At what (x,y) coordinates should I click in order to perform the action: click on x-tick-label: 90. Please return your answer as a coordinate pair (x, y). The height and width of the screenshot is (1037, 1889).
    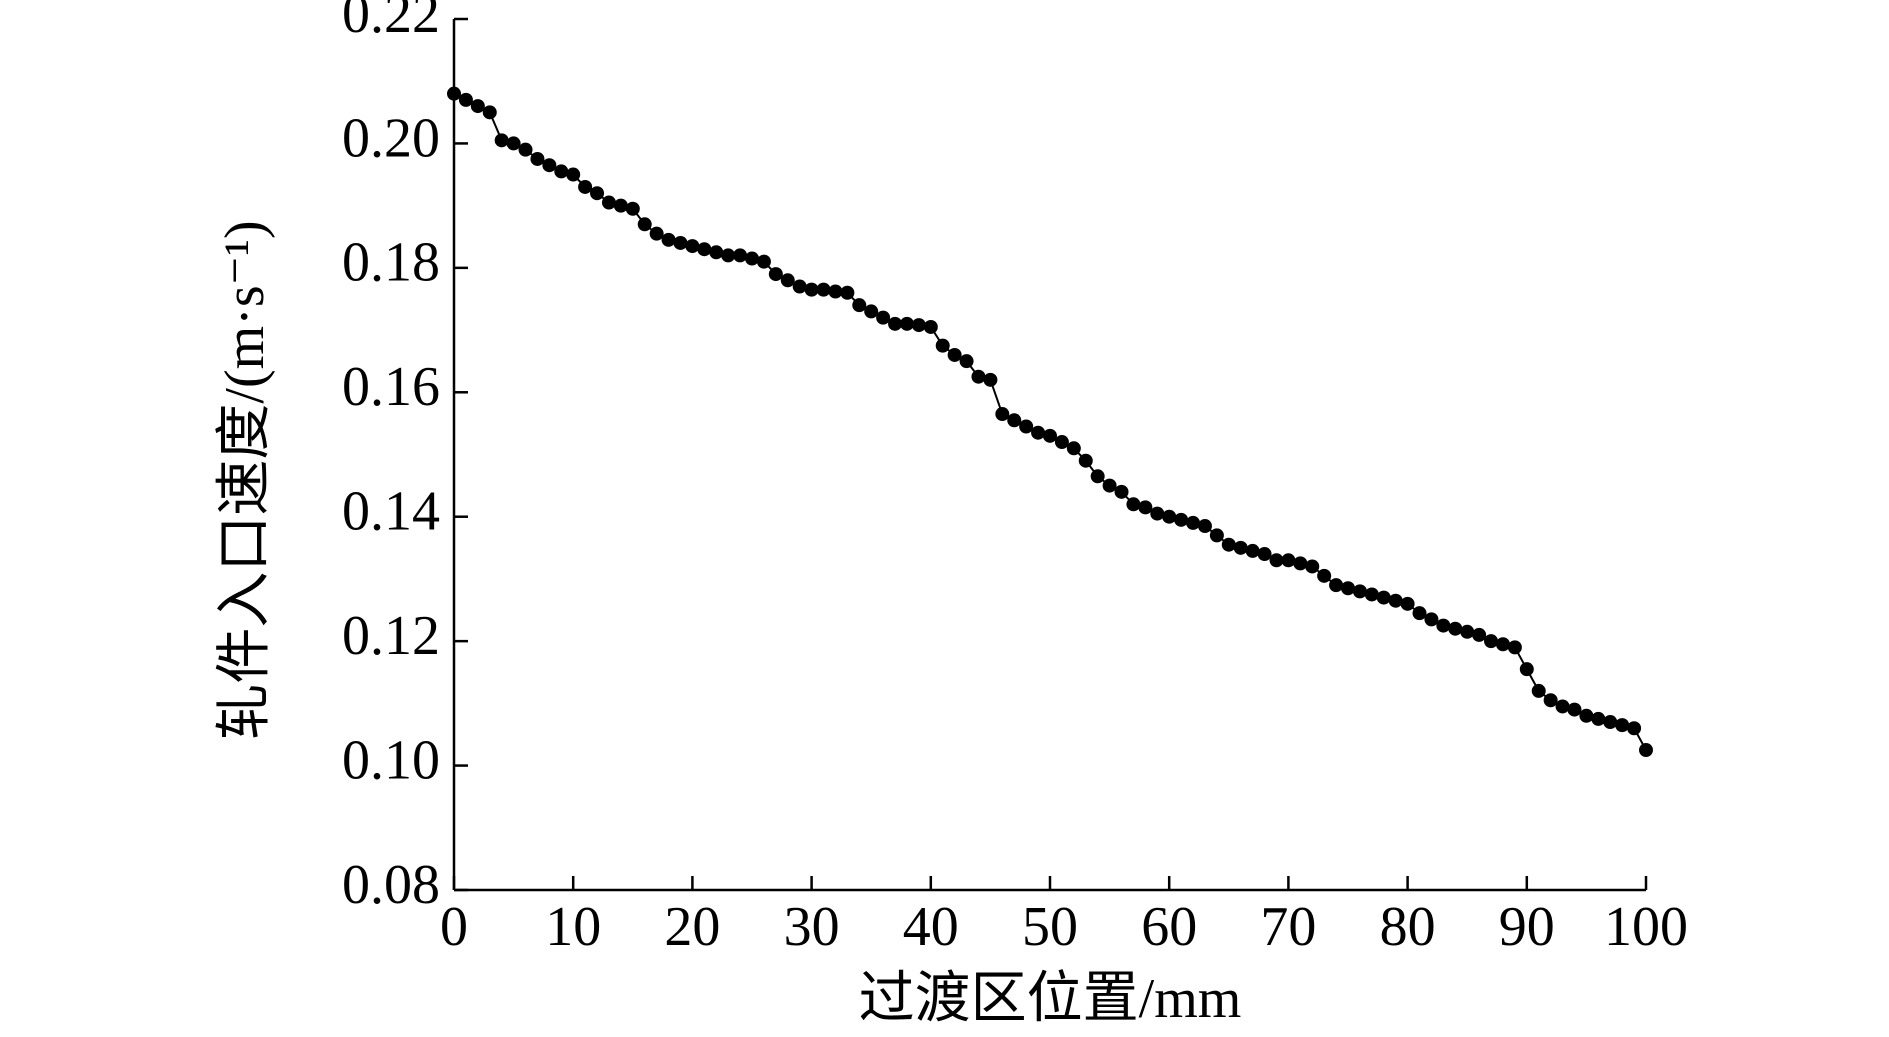
    Looking at the image, I should click on (1527, 927).